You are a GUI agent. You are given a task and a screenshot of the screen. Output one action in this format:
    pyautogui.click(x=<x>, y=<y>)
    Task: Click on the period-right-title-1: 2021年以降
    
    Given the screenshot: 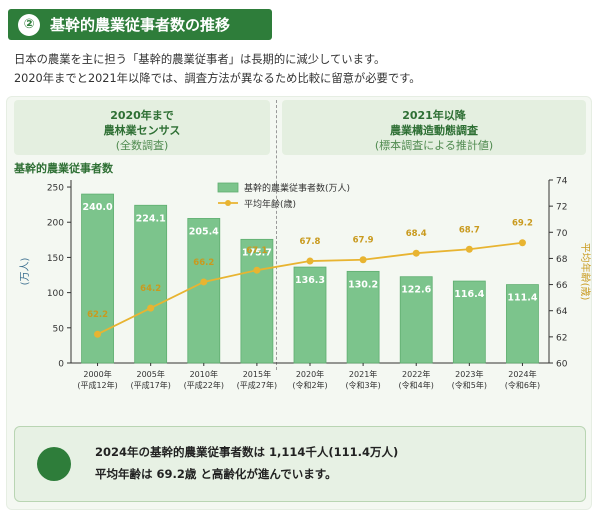 What is the action you would take?
    pyautogui.click(x=434, y=115)
    